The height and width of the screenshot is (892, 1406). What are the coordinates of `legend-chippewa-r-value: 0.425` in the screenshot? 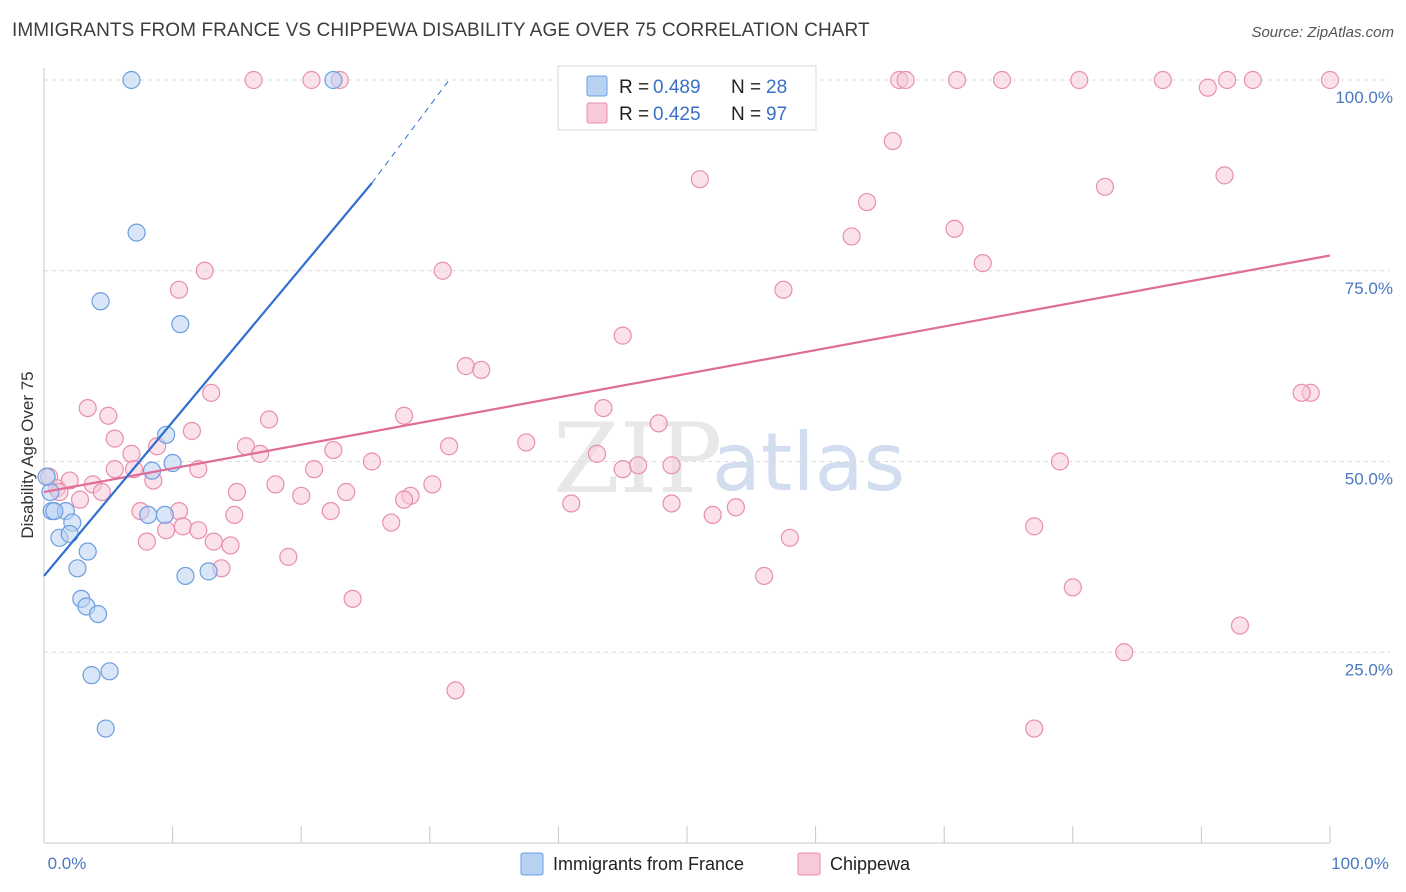 It's located at (677, 114).